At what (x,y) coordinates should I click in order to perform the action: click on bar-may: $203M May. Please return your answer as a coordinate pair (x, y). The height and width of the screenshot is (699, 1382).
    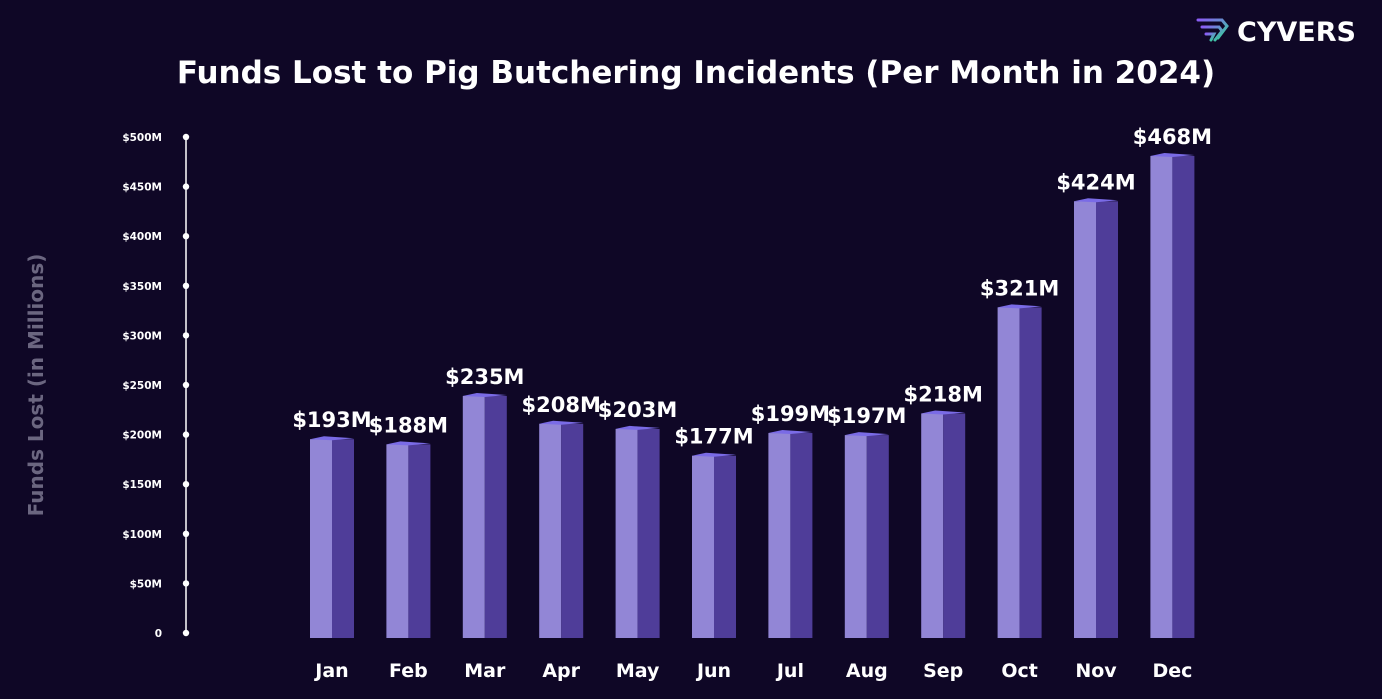
    Looking at the image, I should click on (637, 540).